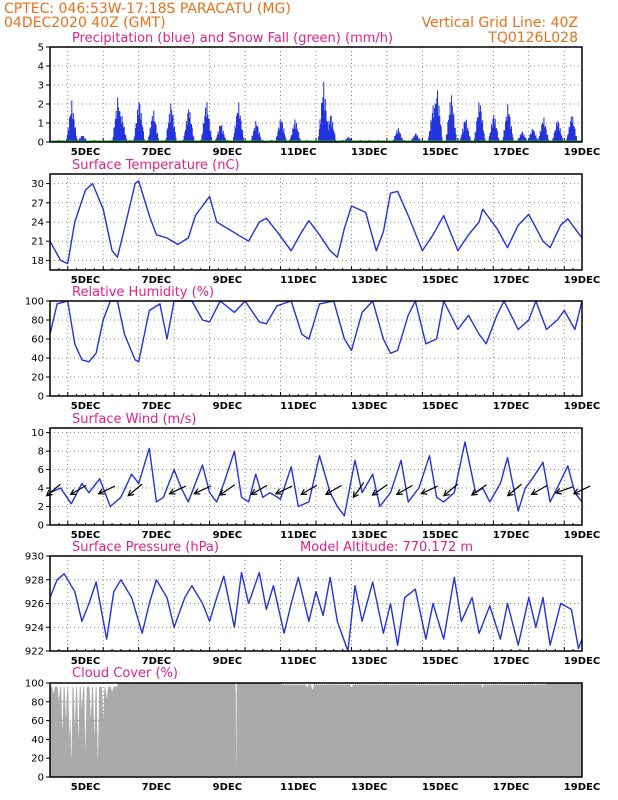 This screenshot has width=618, height=800. I want to click on y-tick-label: 6, so click(41, 470).